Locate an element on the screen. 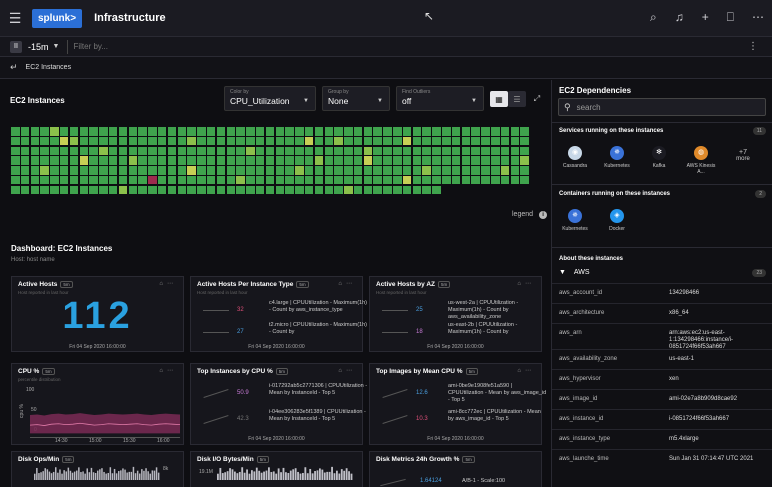 This screenshot has width=772, height=487. find-outliers-dropdown: Find Outliers off ▼ is located at coordinates (440, 98).